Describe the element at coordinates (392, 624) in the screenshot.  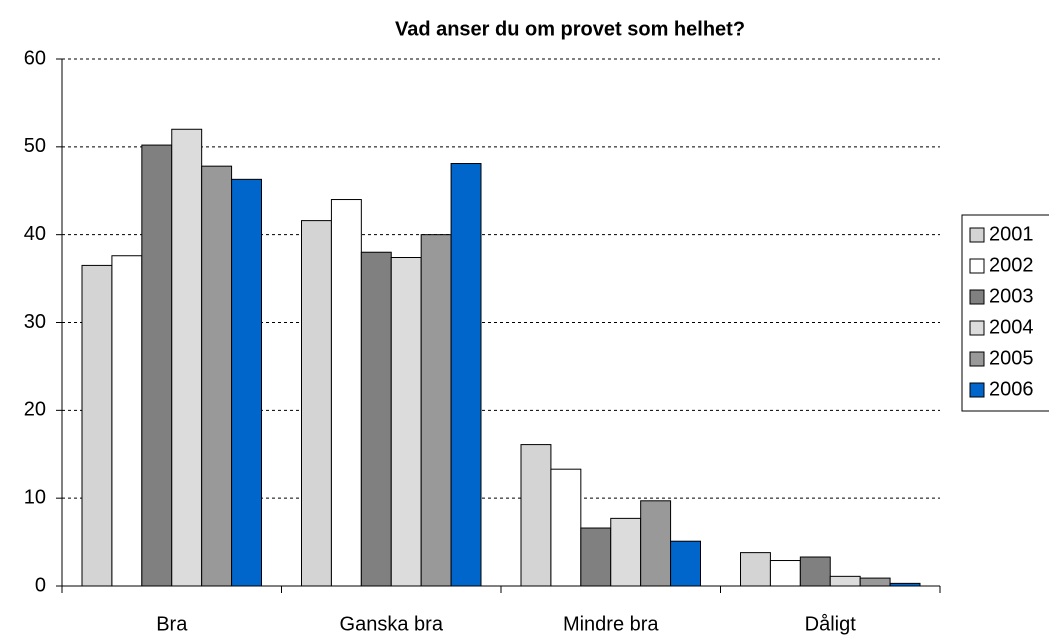
I see `x-tick-label: Ganska bra` at that location.